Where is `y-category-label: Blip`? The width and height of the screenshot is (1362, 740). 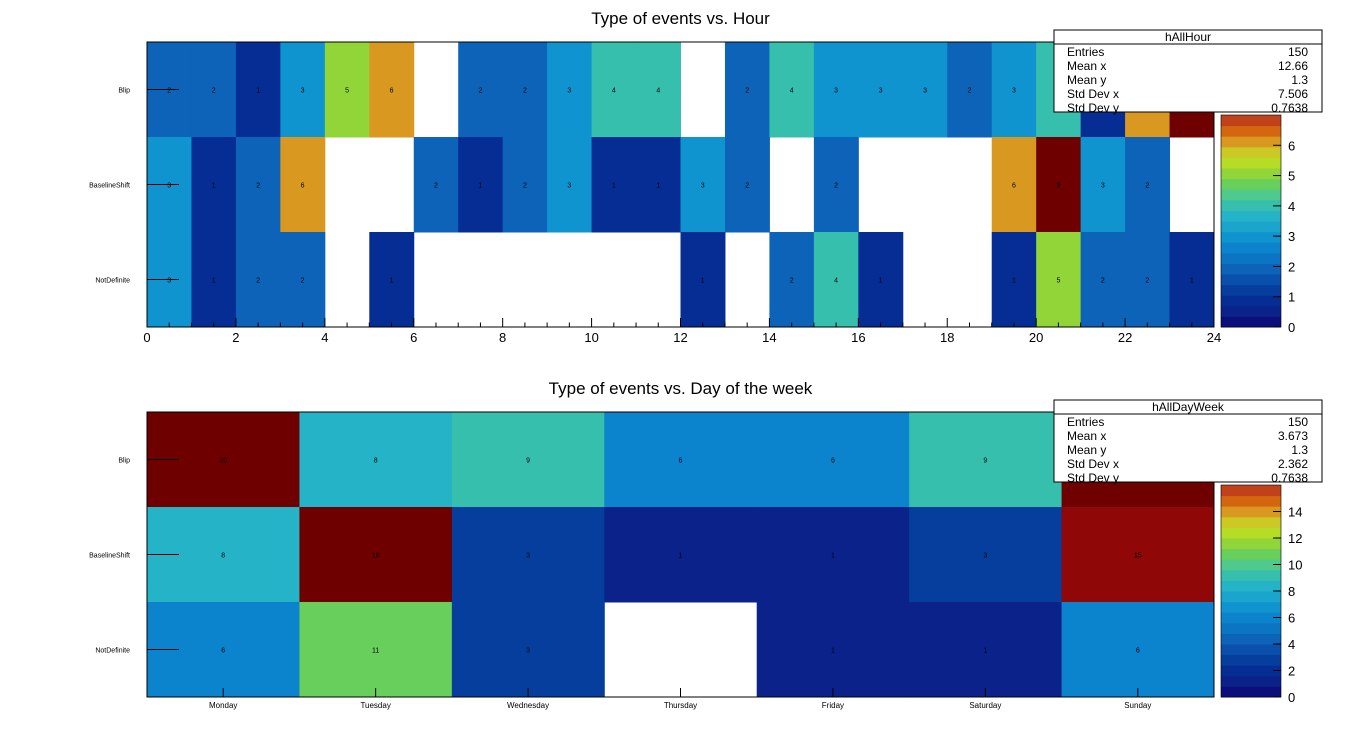 y-category-label: Blip is located at coordinates (124, 461).